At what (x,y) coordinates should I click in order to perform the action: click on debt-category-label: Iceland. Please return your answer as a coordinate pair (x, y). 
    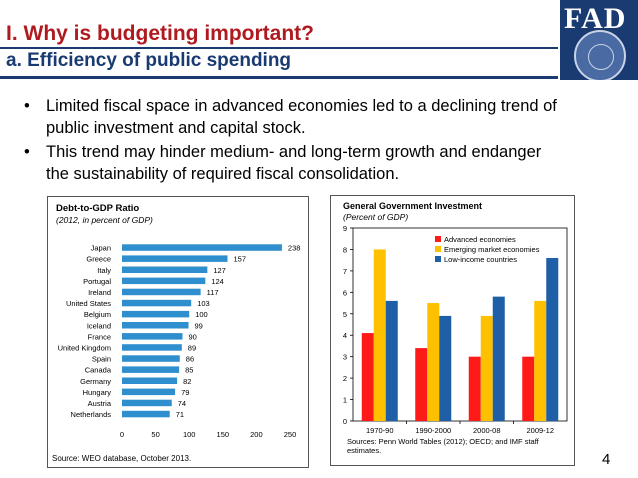
    Looking at the image, I should click on (99, 325).